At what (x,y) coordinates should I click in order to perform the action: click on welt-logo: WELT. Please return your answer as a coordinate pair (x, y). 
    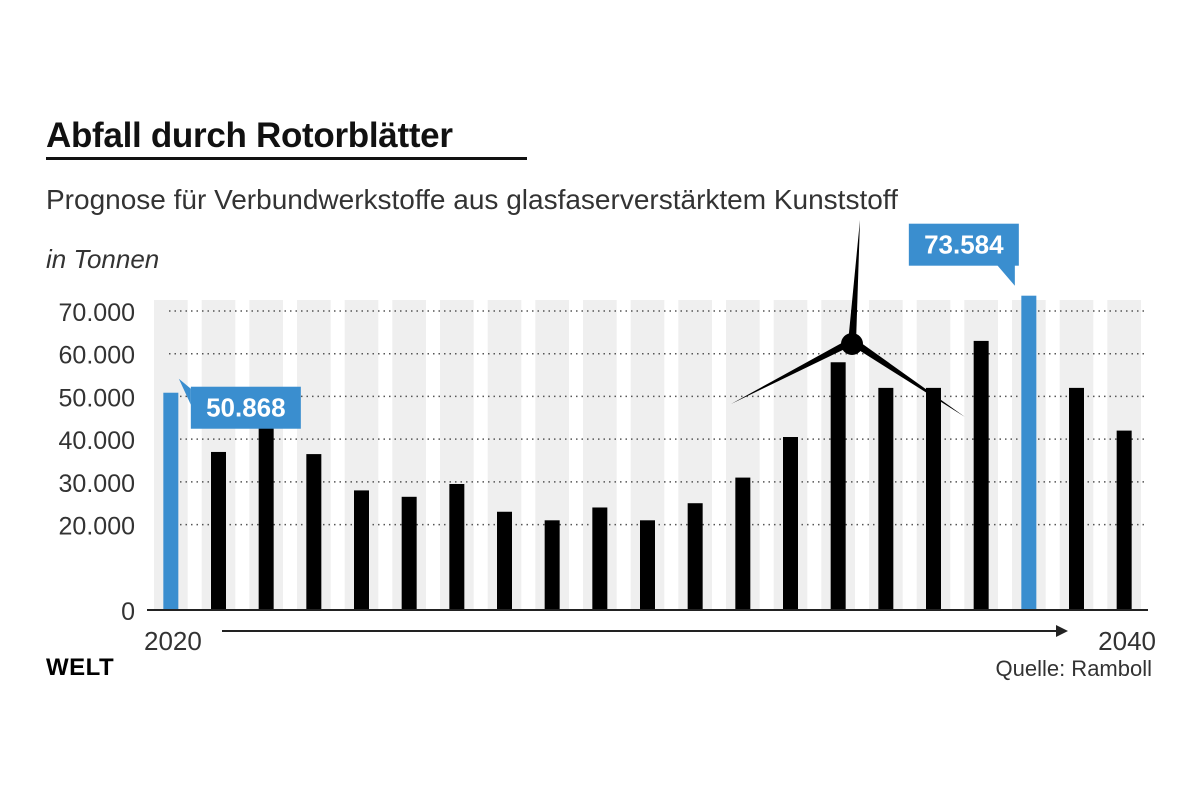
    Looking at the image, I should click on (80, 667).